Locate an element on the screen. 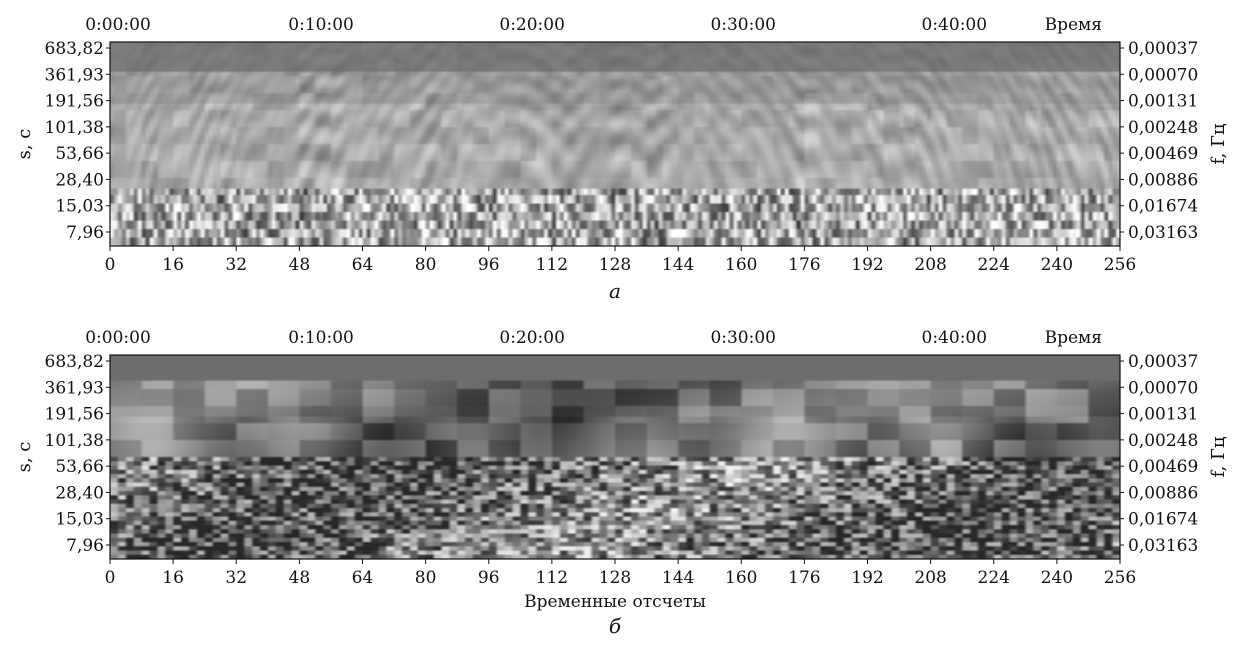 The width and height of the screenshot is (1246, 650). x-axis-label: Временные отсчеты is located at coordinates (615, 602).